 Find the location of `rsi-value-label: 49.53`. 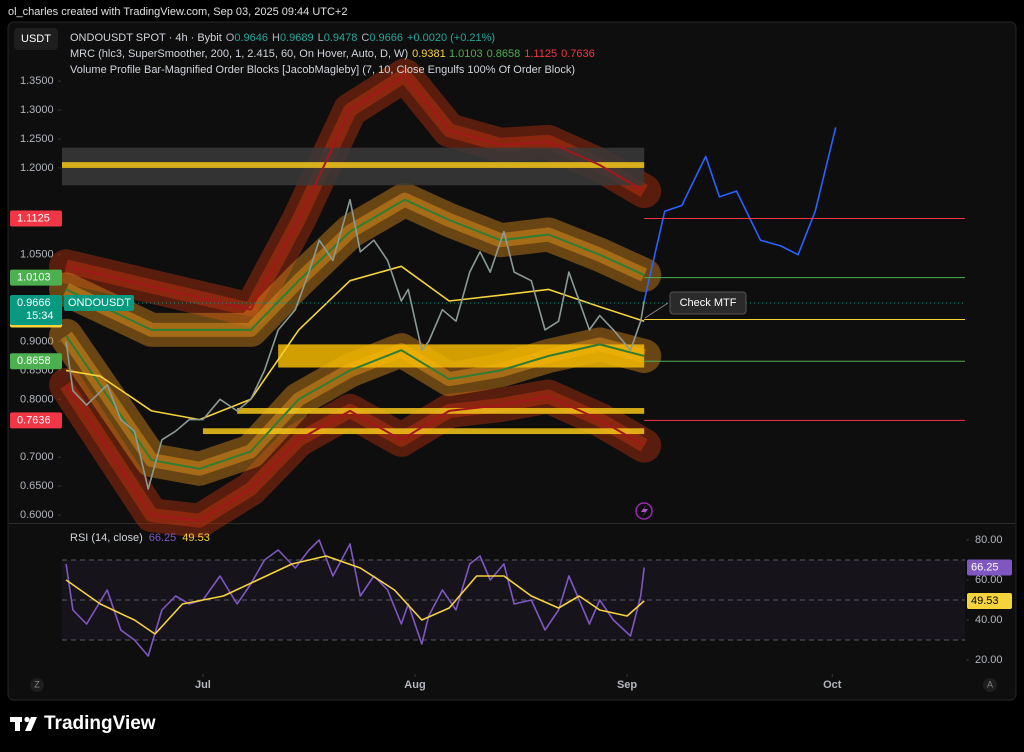

rsi-value-label: 49.53 is located at coordinates (985, 601).